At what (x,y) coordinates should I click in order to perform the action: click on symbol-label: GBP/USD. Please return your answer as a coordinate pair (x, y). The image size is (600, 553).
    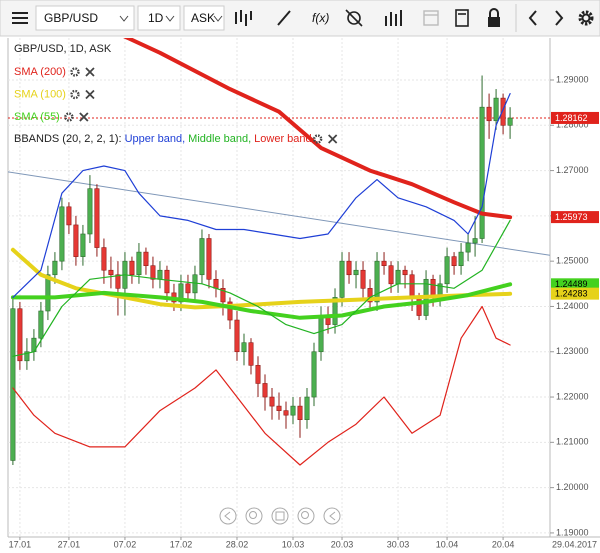
    Looking at the image, I should click on (71, 18).